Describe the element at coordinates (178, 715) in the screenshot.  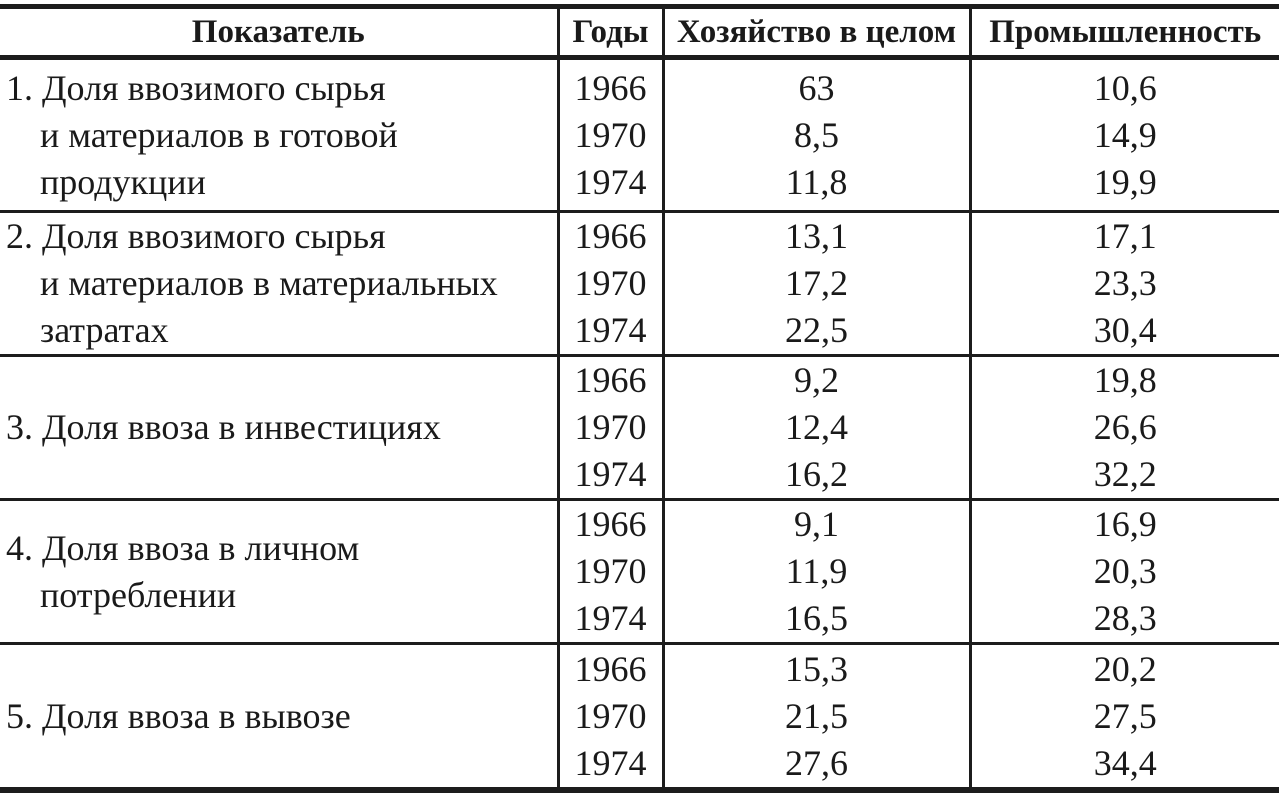
I see `indicator-line: 5. Доля ввоза в вывозе` at that location.